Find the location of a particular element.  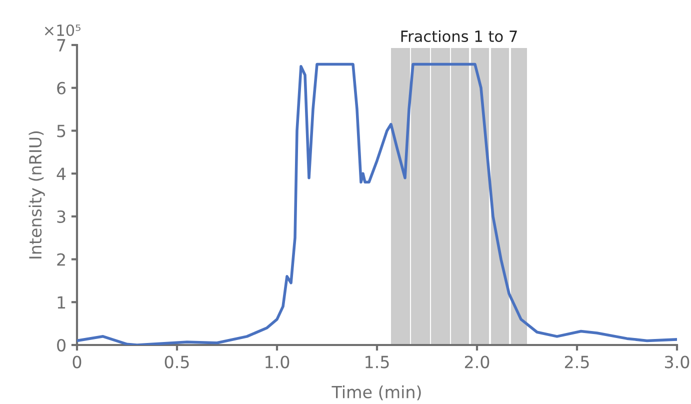

y-tick-label: 6 is located at coordinates (61, 88).